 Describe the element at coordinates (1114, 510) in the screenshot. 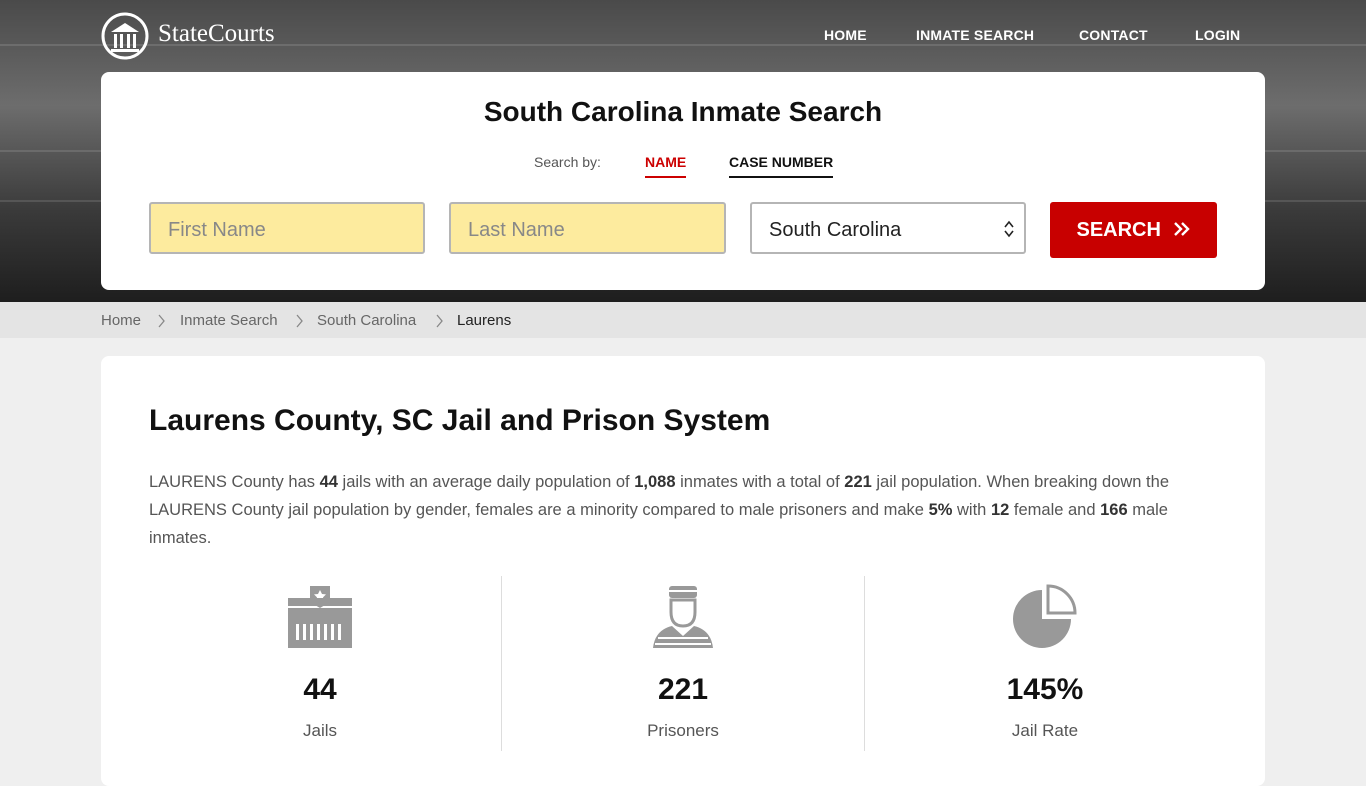

I see `highlight: 166` at that location.